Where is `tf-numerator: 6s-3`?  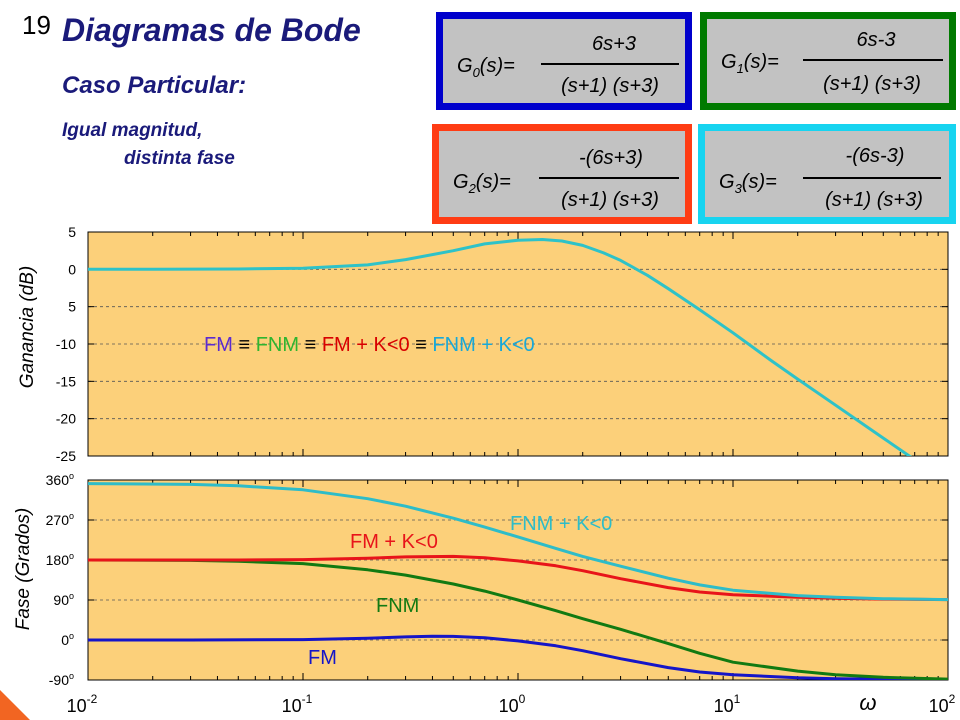
tf-numerator: 6s-3 is located at coordinates (876, 40).